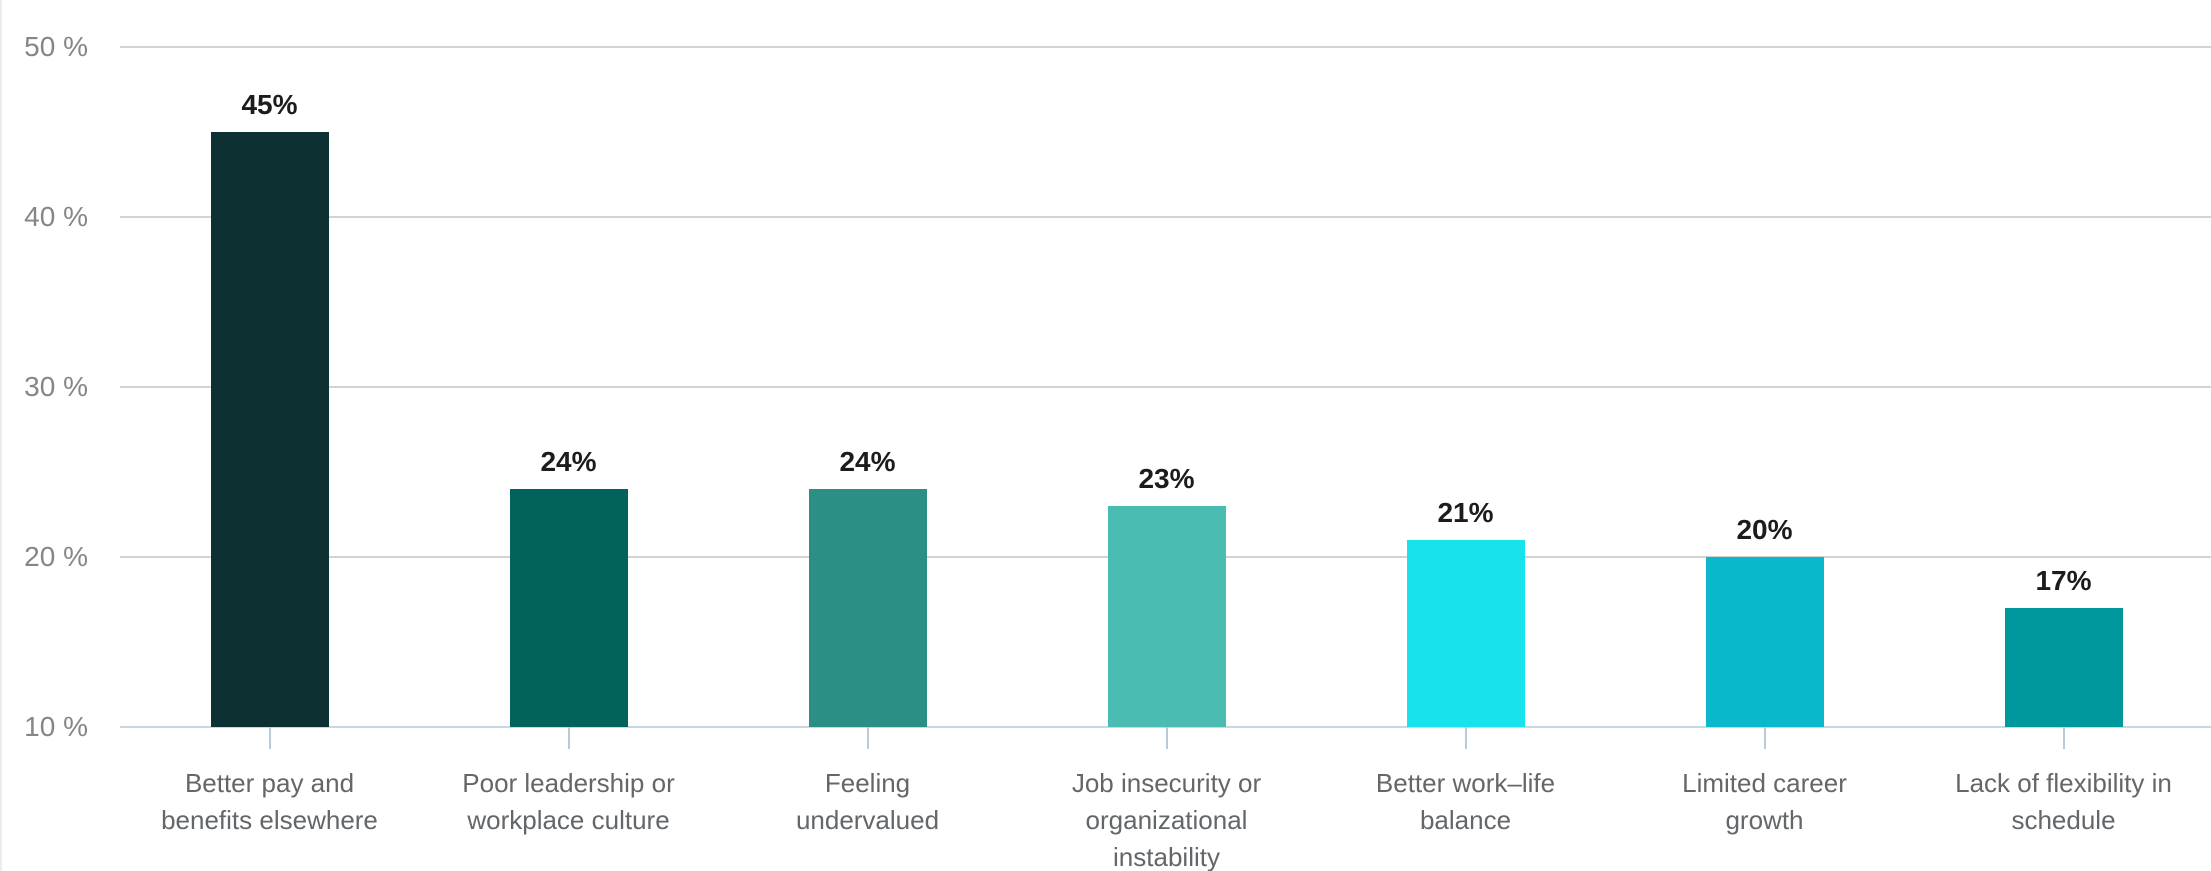 The height and width of the screenshot is (871, 2211). What do you see at coordinates (568, 418) in the screenshot?
I see `bar-column: 24% Poor leadership or workplace culture` at bounding box center [568, 418].